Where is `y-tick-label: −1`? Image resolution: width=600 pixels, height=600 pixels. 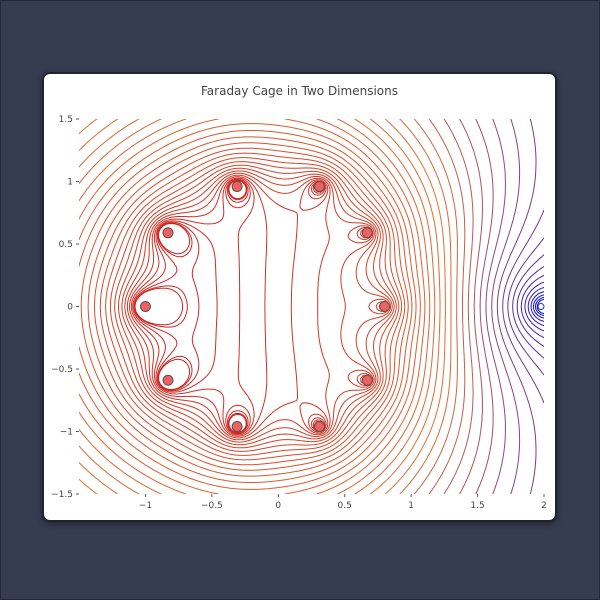
y-tick-label: −1 is located at coordinates (66, 433).